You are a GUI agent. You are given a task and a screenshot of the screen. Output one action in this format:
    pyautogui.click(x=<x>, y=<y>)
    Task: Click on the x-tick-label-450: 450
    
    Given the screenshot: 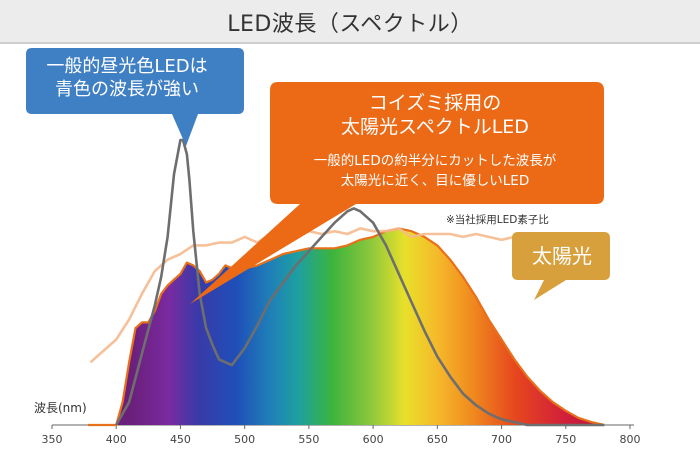 What is the action you would take?
    pyautogui.click(x=180, y=439)
    